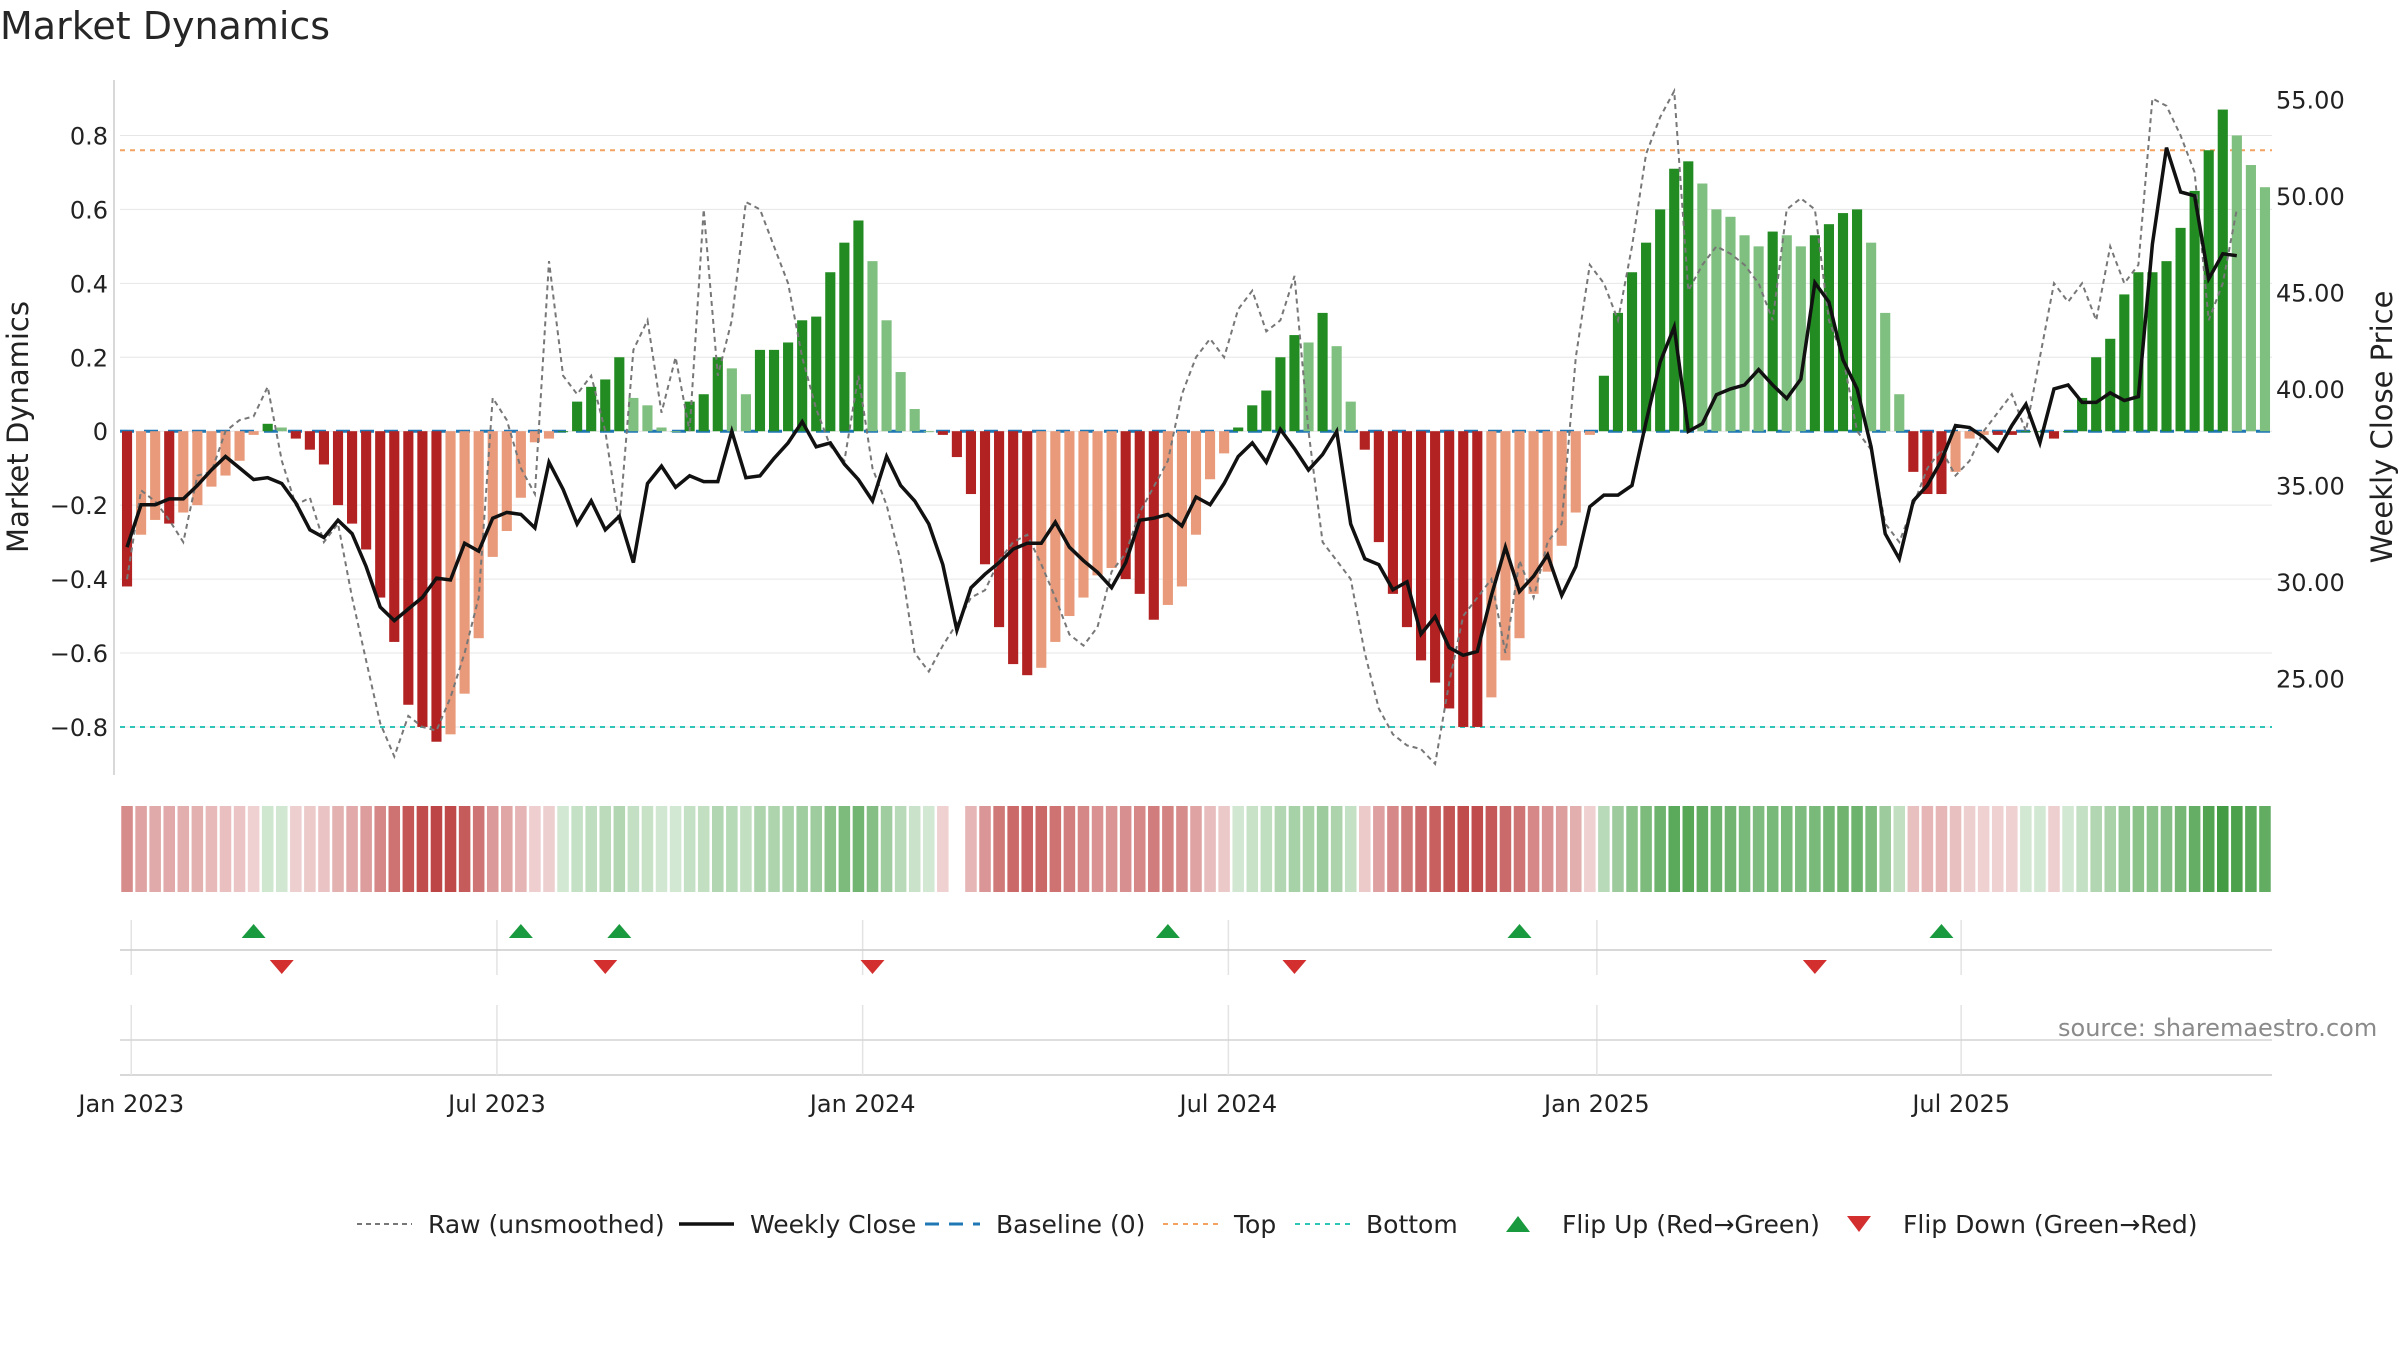 The image size is (2400, 1350). Describe the element at coordinates (89, 284) in the screenshot. I see `y-tick-label: 0.4` at that location.